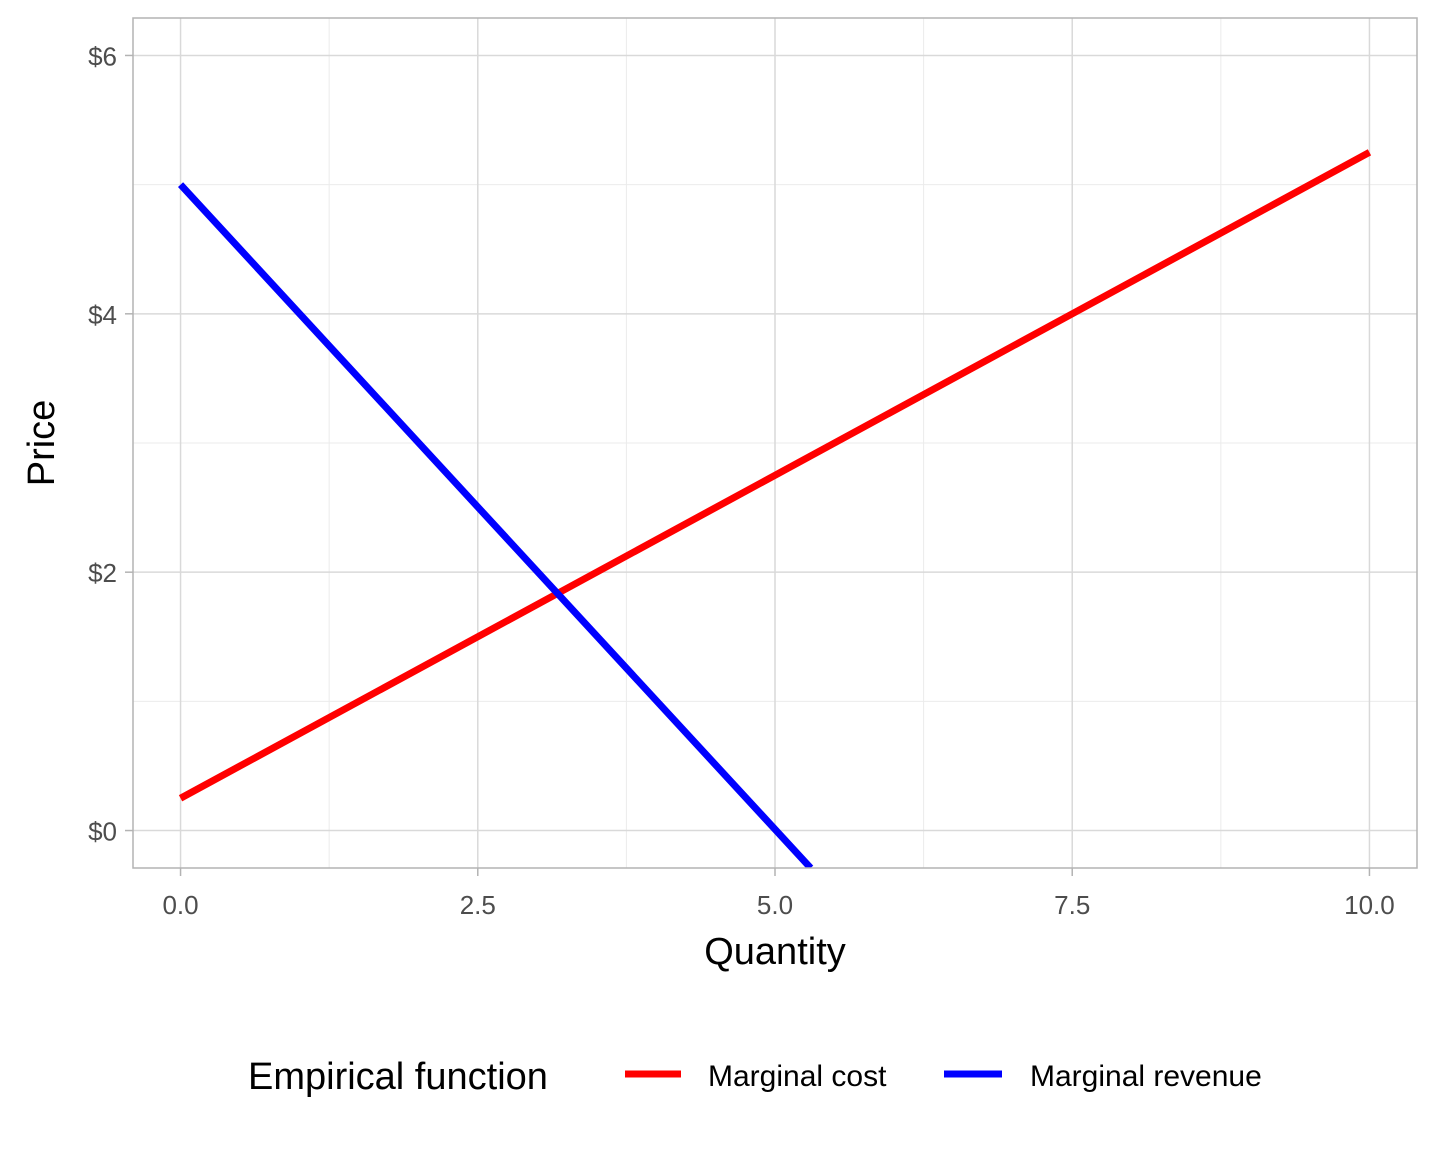  What do you see at coordinates (42, 443) in the screenshot?
I see `y-axis-title: Price` at bounding box center [42, 443].